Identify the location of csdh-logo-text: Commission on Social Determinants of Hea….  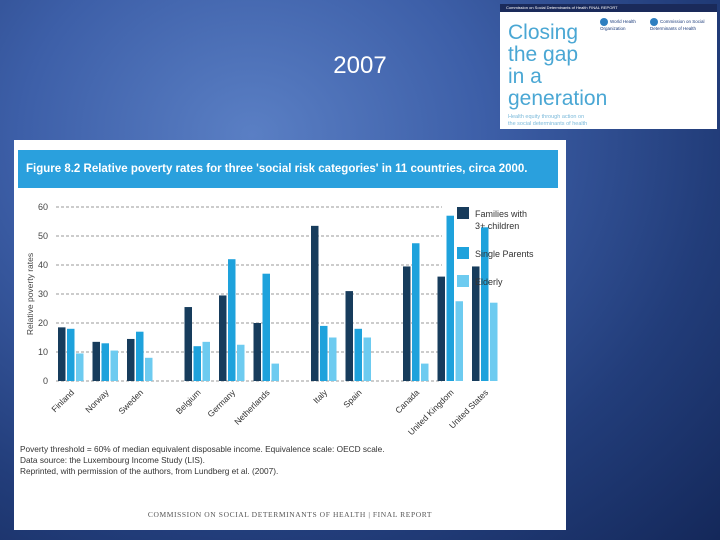
(677, 25).